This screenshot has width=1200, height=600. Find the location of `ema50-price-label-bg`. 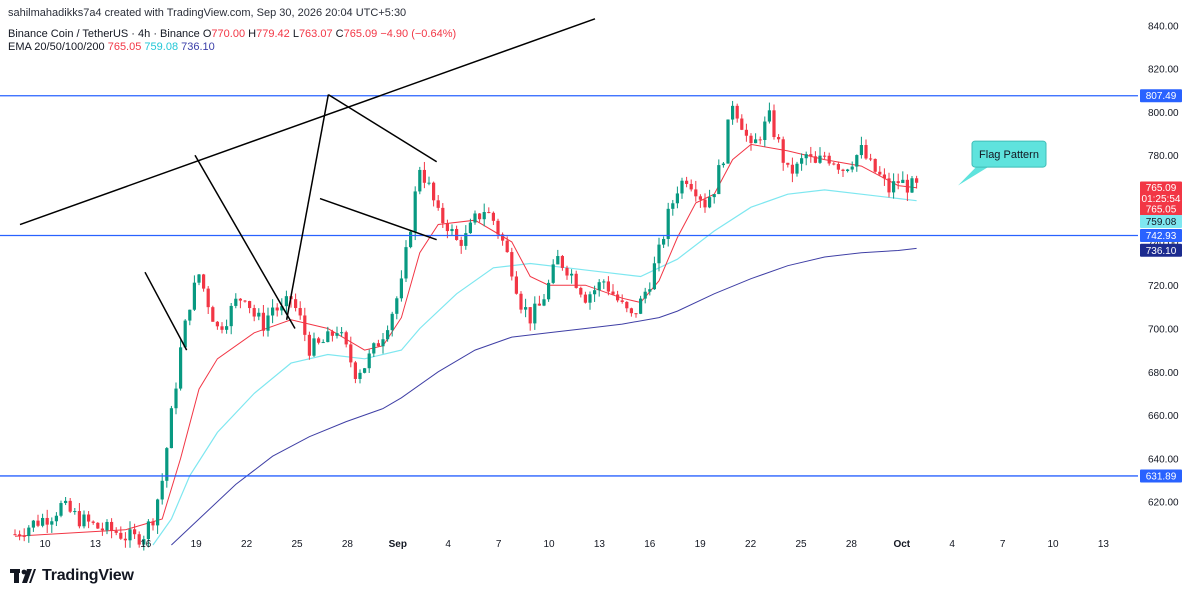

ema50-price-label-bg is located at coordinates (1161, 222).